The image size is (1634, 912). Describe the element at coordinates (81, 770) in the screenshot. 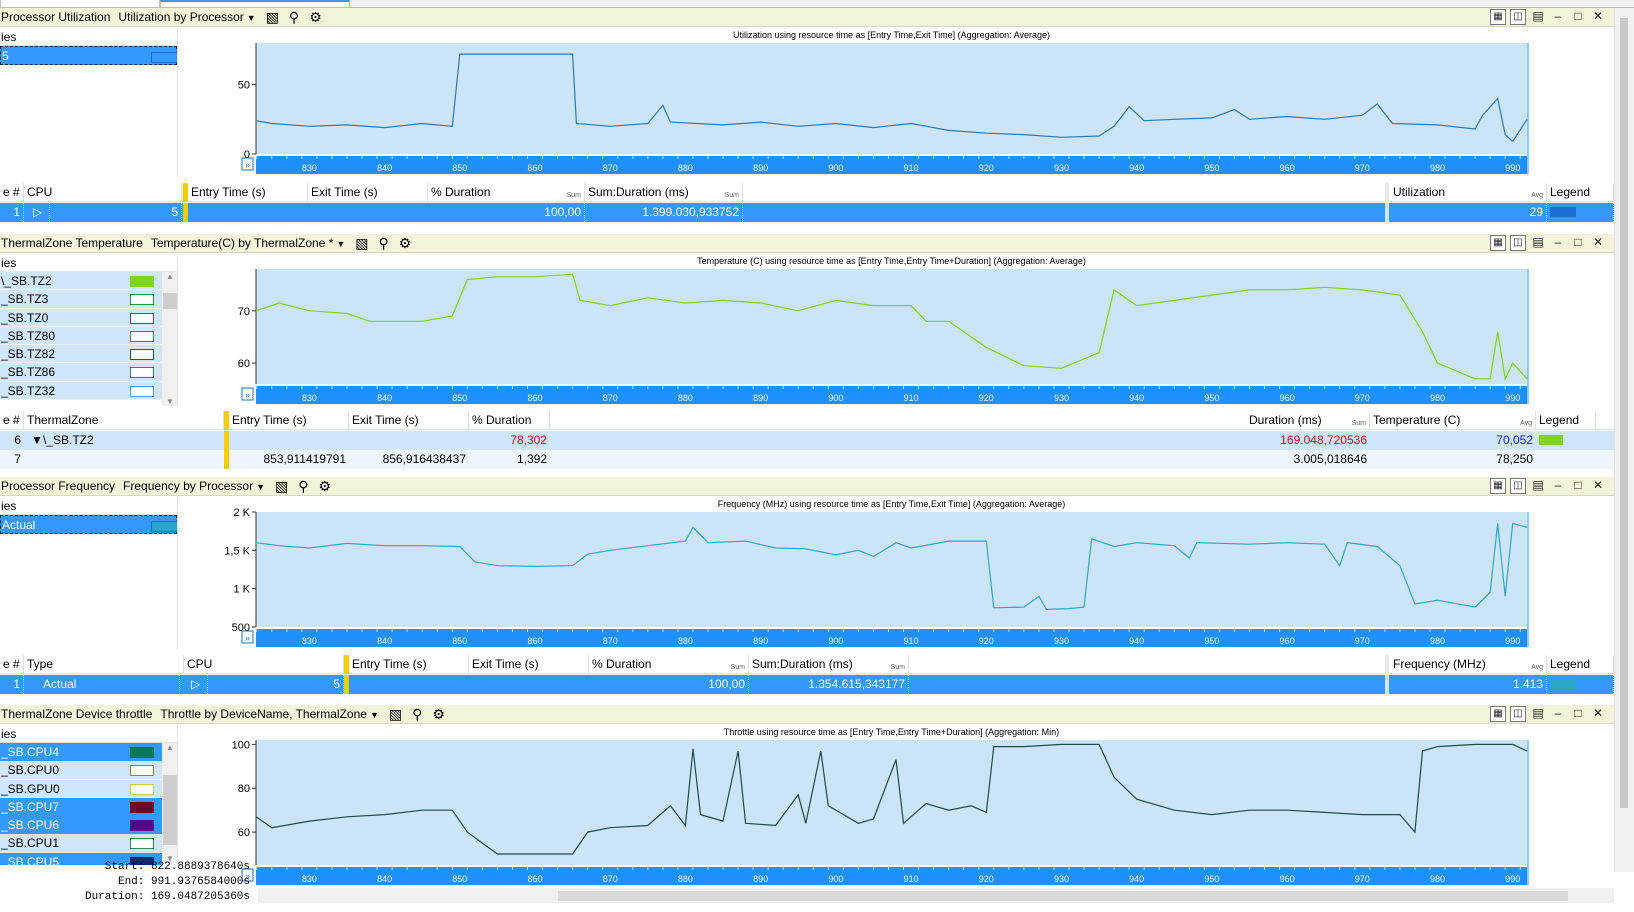

I see `series-item: _SB.CPU0` at that location.